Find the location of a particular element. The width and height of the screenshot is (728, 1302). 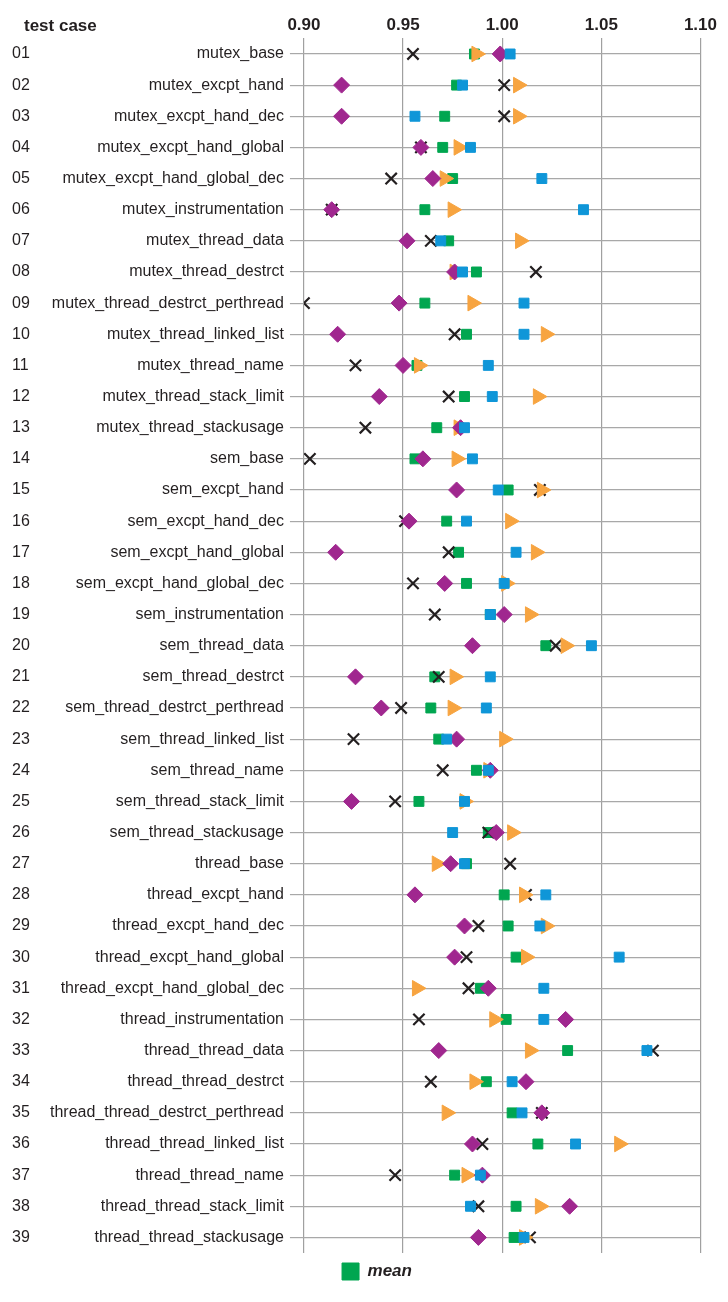

y-tick-label: mutex_base is located at coordinates (240, 53).